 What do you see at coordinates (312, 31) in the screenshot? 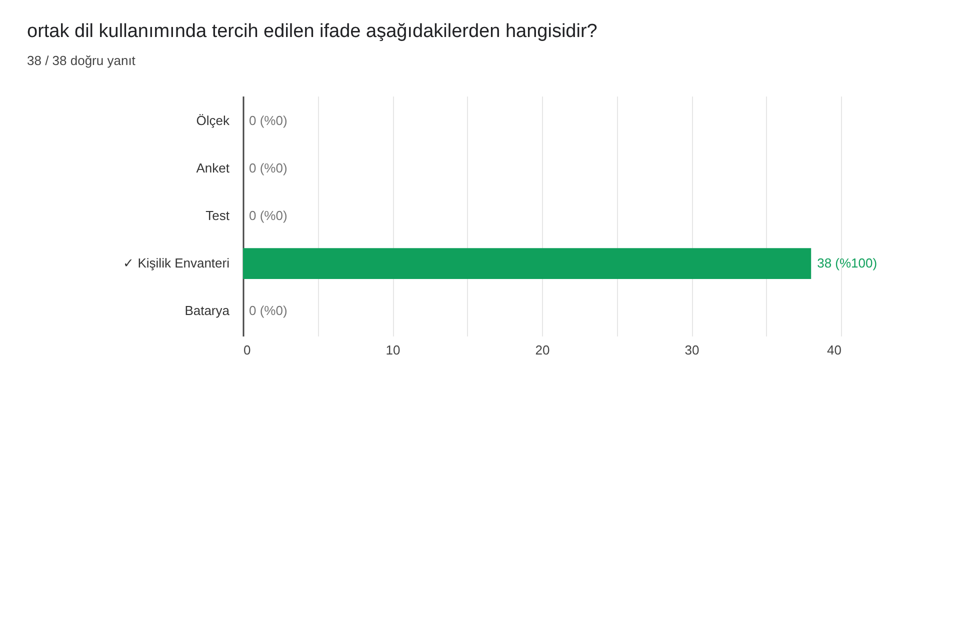
I see `chart-title: ortak dil kullanımında tercih edilen ifade aşağıdakilerden hangisidir?` at bounding box center [312, 31].